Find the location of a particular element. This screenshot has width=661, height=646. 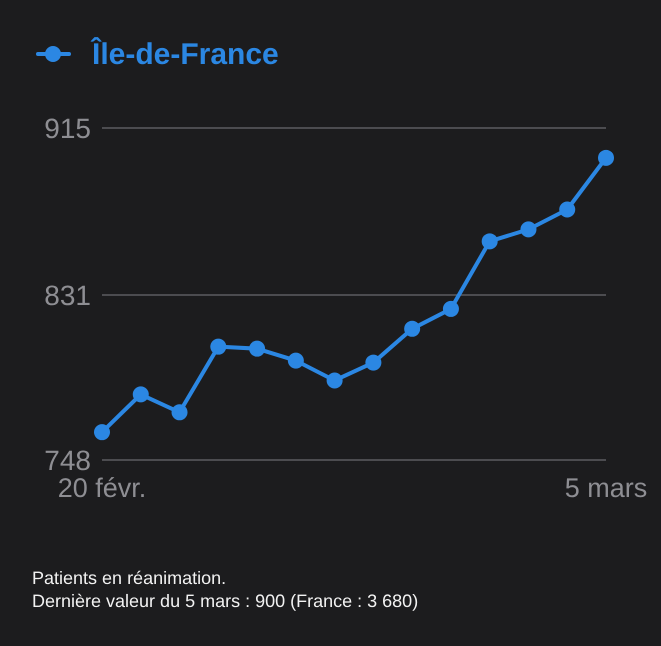

text: Dernière valeur du 5 mars : 900 (France : 3 680) is located at coordinates (225, 601).